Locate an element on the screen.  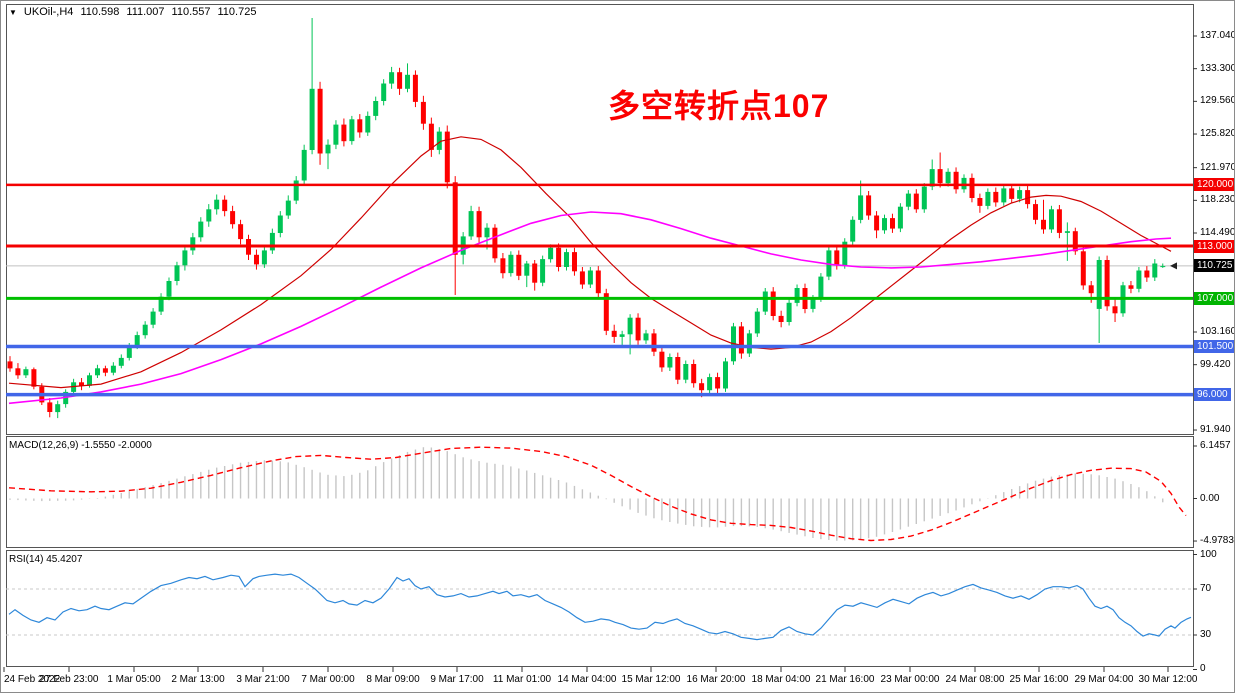
time-axis-label: 21 Mar 16:00 is located at coordinates (845, 679).